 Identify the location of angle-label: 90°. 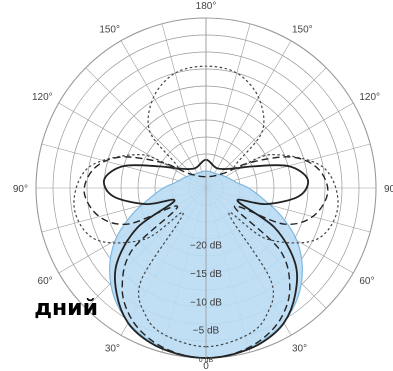
(20, 189).